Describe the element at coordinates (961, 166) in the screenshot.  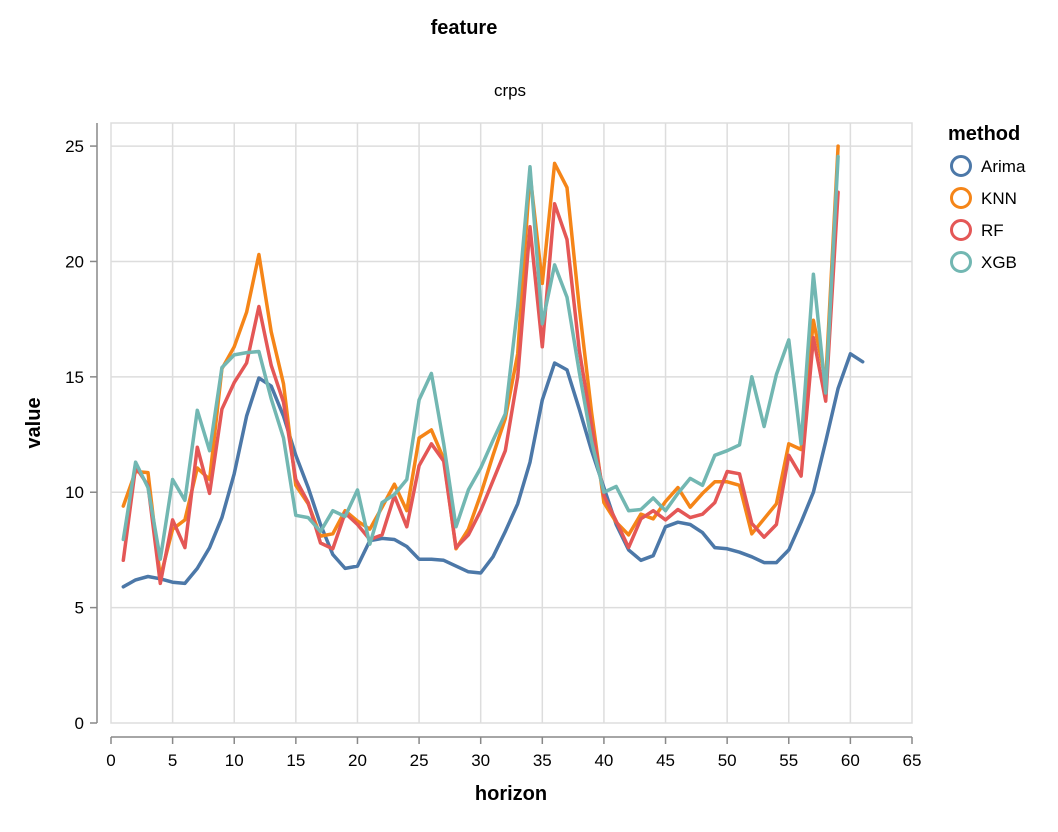
I see `legend-symbol-arima` at that location.